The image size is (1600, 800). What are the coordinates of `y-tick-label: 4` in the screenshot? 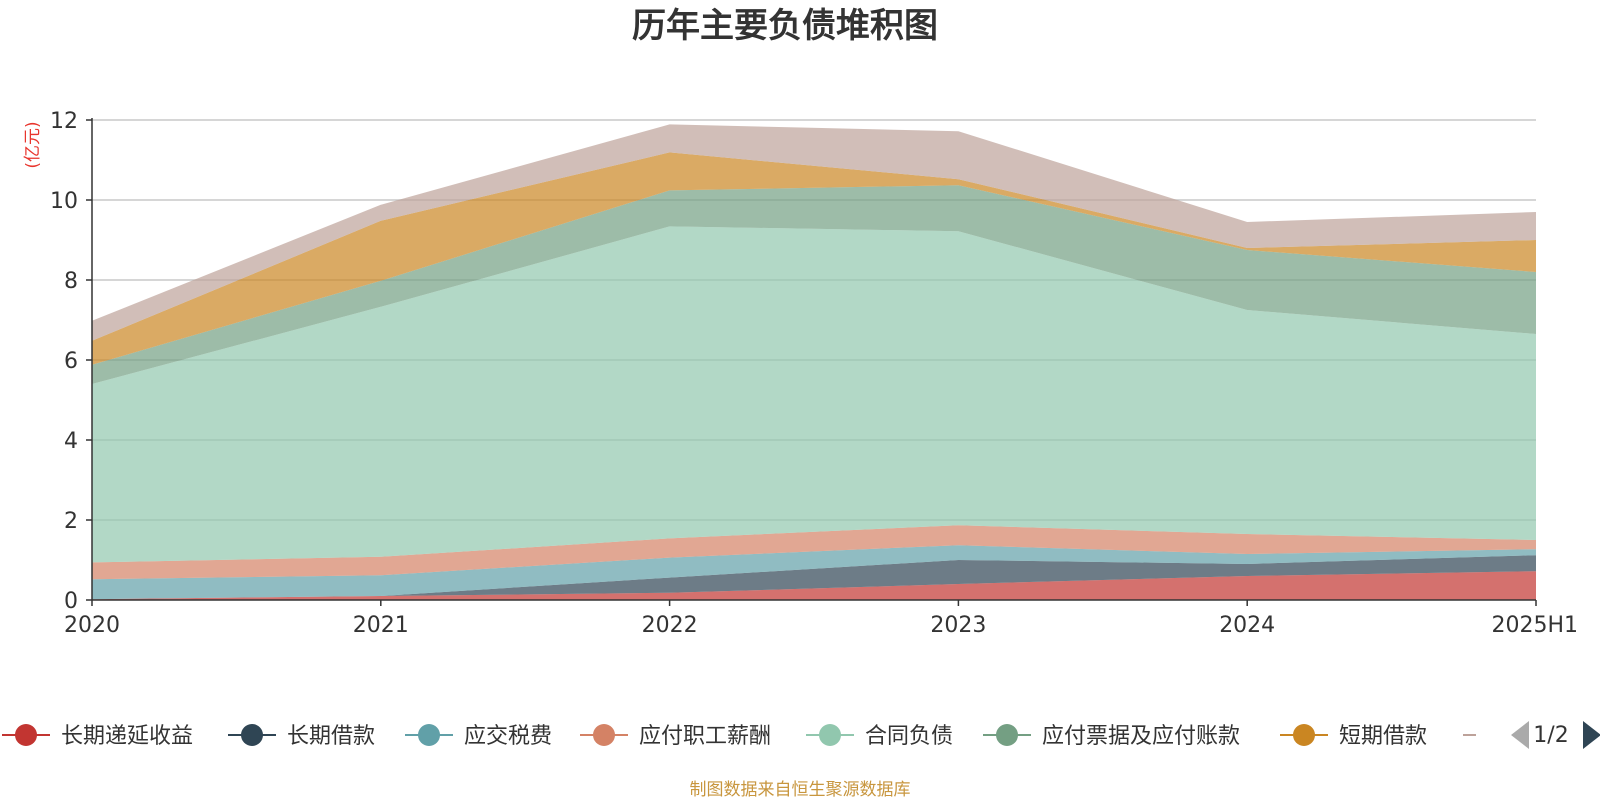 It's located at (71, 441).